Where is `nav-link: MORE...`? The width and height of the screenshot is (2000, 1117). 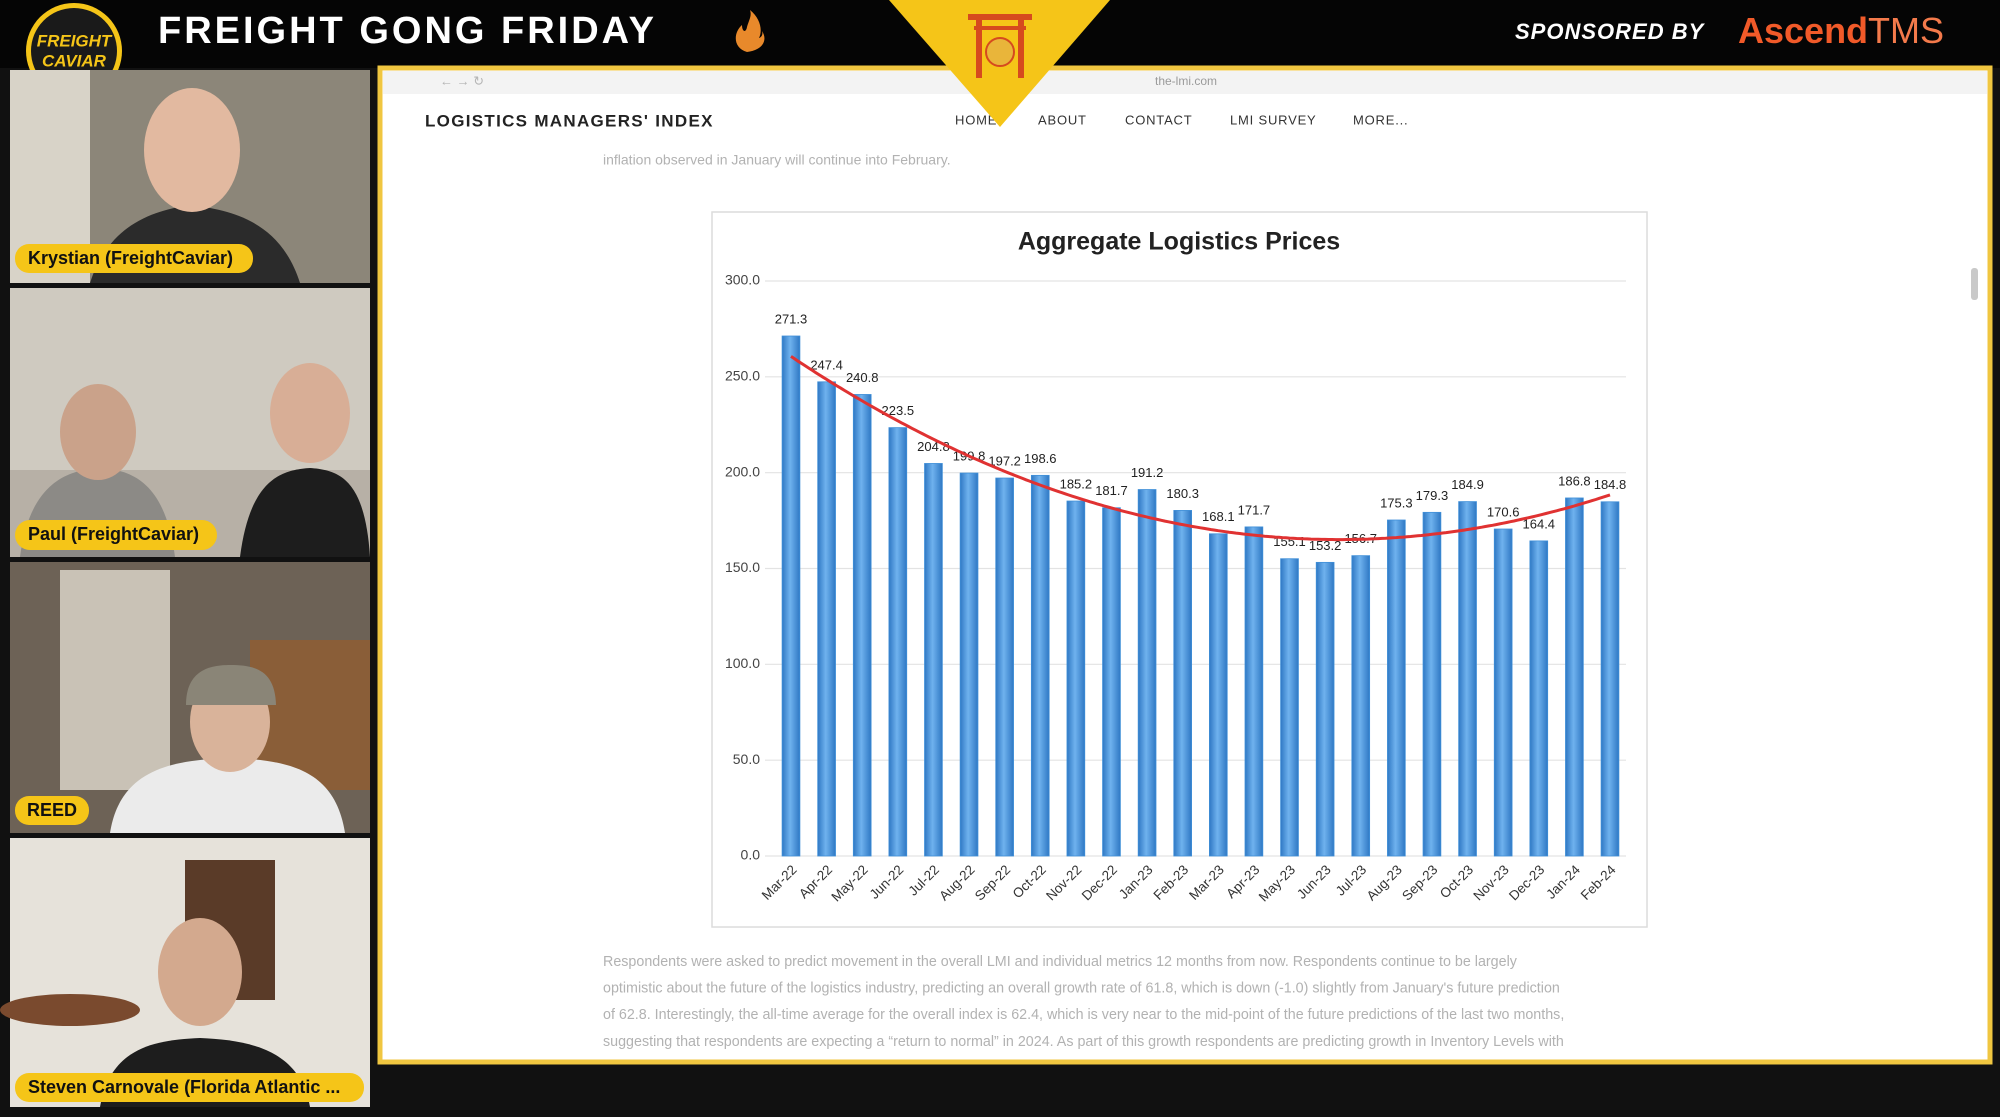 nav-link: MORE... is located at coordinates (1380, 119).